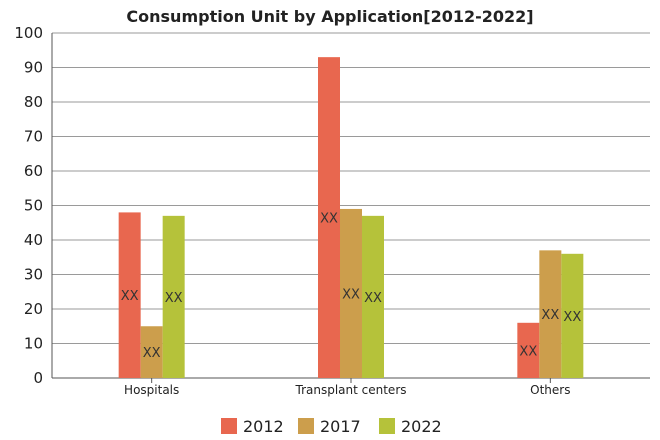  Describe the element at coordinates (33, 137) in the screenshot. I see `y-tick-label: 70` at that location.